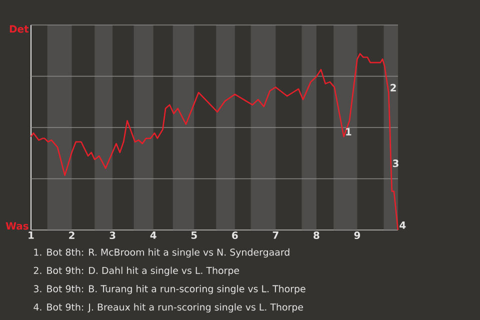 This screenshot has height=320, width=480. Describe the element at coordinates (19, 29) in the screenshot. I see `text: Det` at that location.